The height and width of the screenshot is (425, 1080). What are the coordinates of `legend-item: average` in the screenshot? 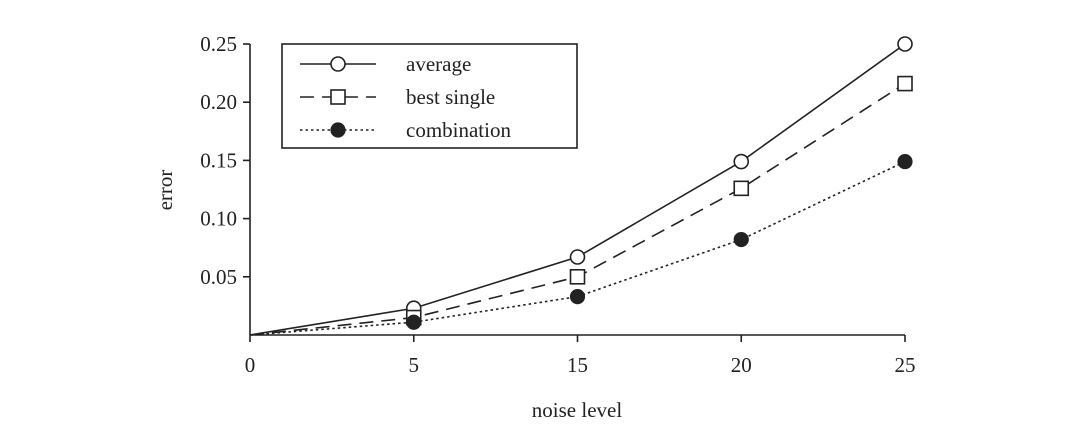 It's located at (385, 64).